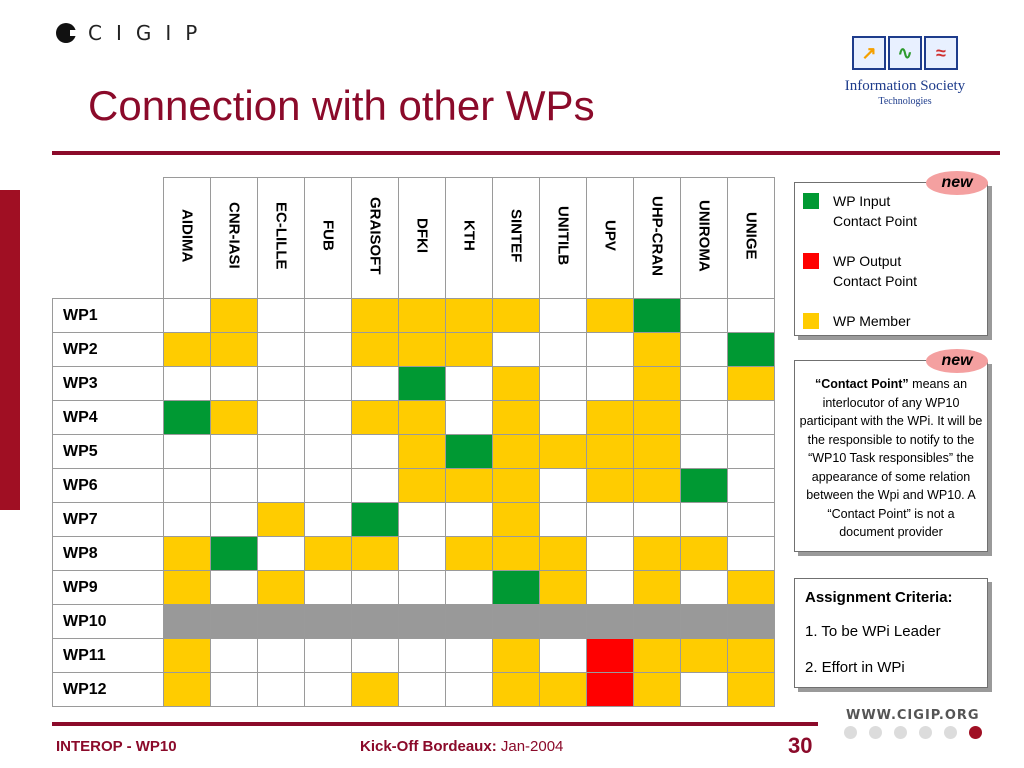 This screenshot has height=768, width=1024. Describe the element at coordinates (68, 33) in the screenshot. I see `cigip-logo-mark-icon` at that location.